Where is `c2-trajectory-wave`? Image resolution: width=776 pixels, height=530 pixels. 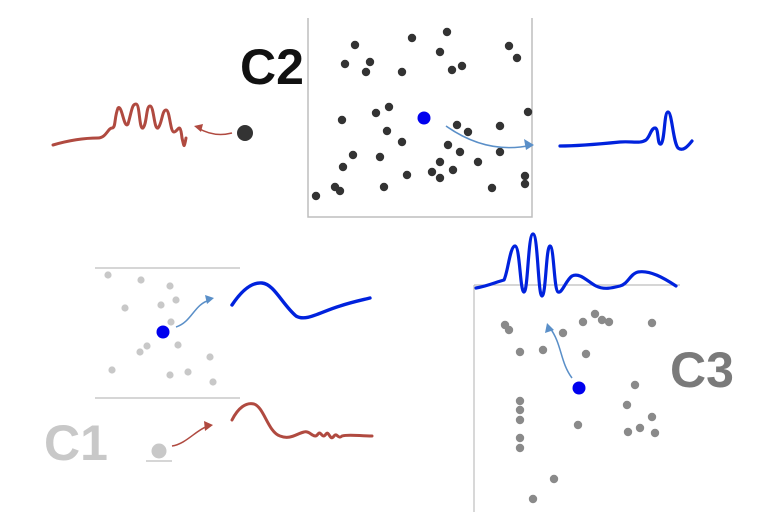 c2-trajectory-wave is located at coordinates (626, 130).